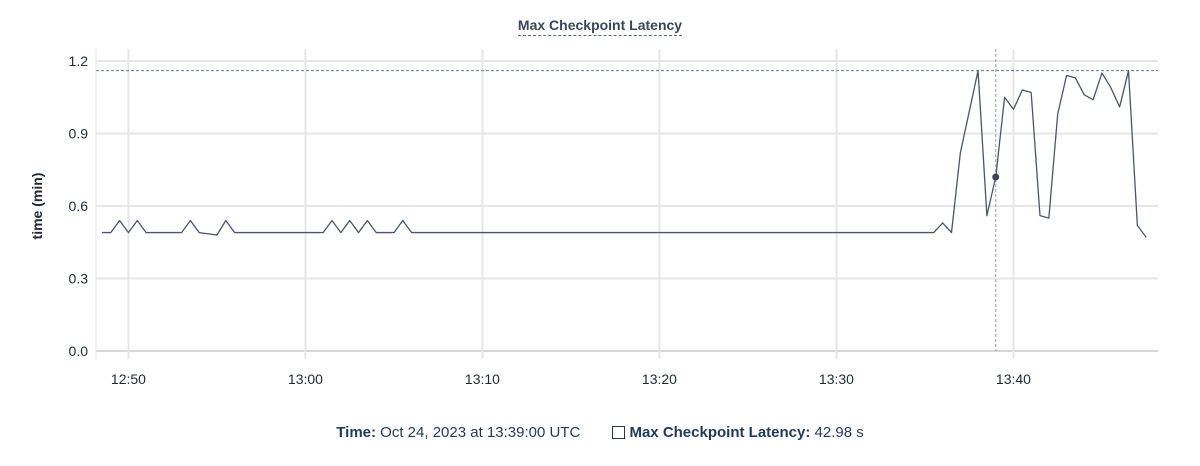 This screenshot has width=1200, height=466. Describe the element at coordinates (482, 379) in the screenshot. I see `x-tick-label: 13:10` at that location.